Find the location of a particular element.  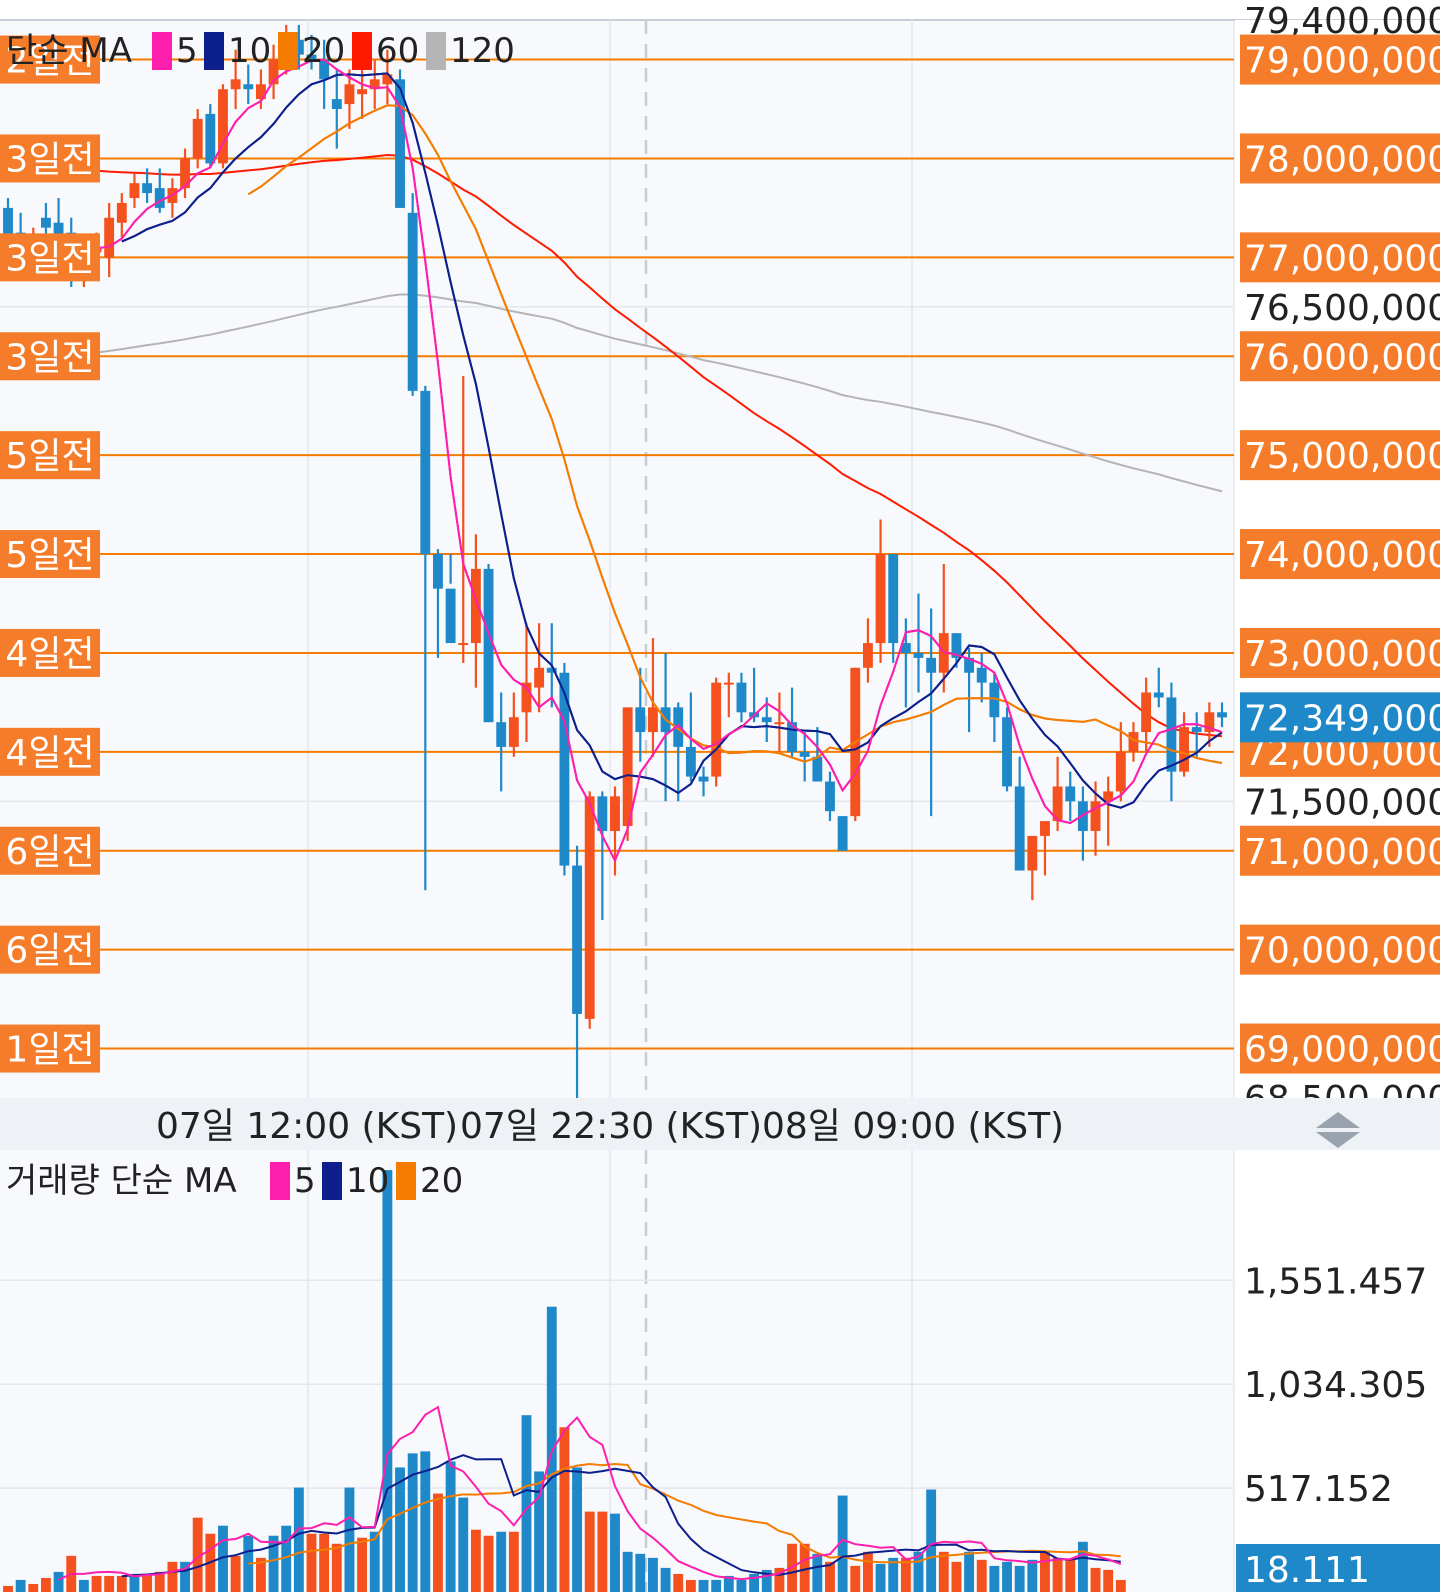

panel-resize-handle is located at coordinates (1338, 1130).